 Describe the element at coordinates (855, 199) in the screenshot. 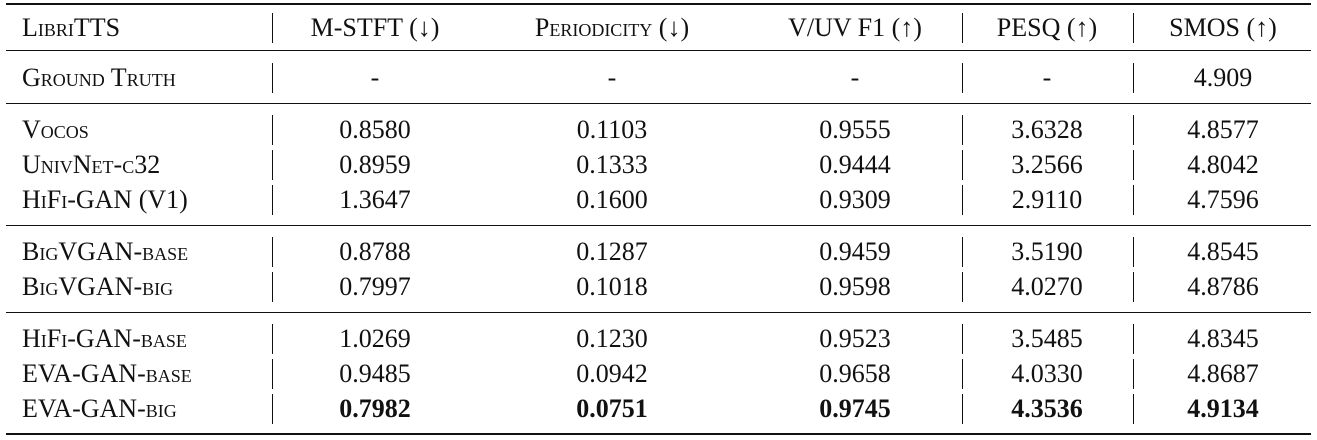

I see `metric-value: 0.9309` at that location.